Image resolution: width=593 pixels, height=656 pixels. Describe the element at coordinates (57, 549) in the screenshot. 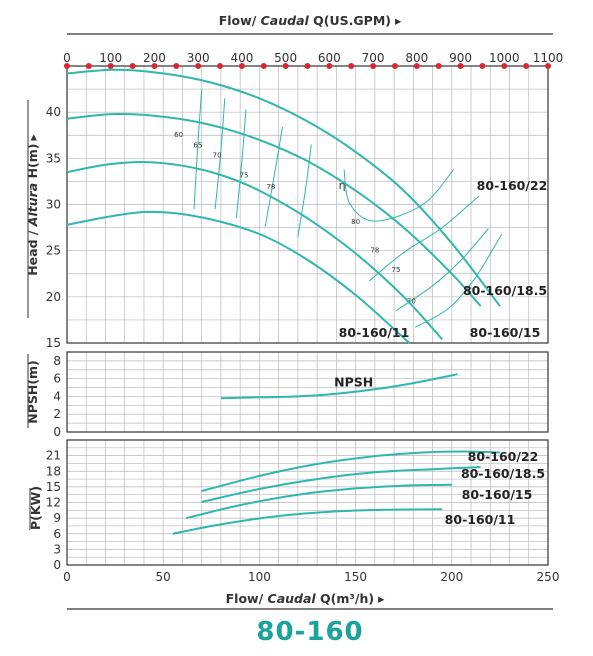

I see `power-y-tick-label: 3` at that location.